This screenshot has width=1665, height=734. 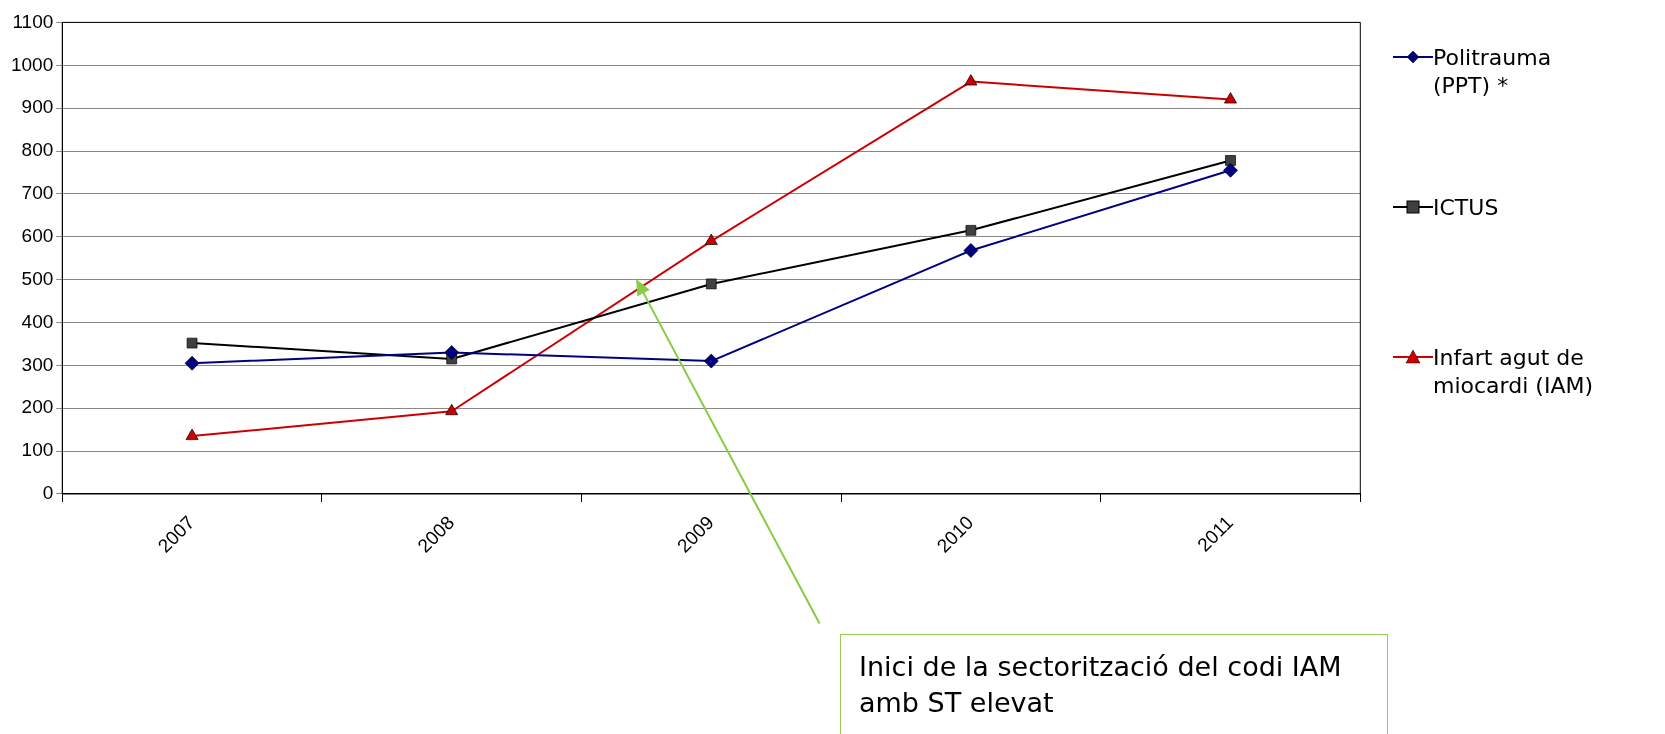 I want to click on y-tick-label: 600, so click(x=37, y=235).